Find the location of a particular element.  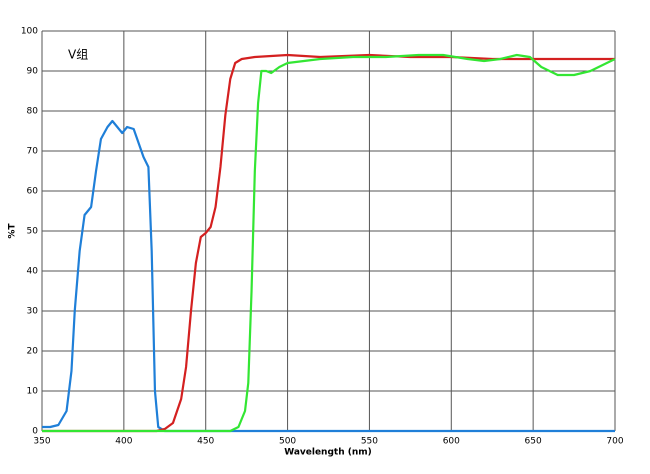

y-tick-label: 100 is located at coordinates (29, 32).